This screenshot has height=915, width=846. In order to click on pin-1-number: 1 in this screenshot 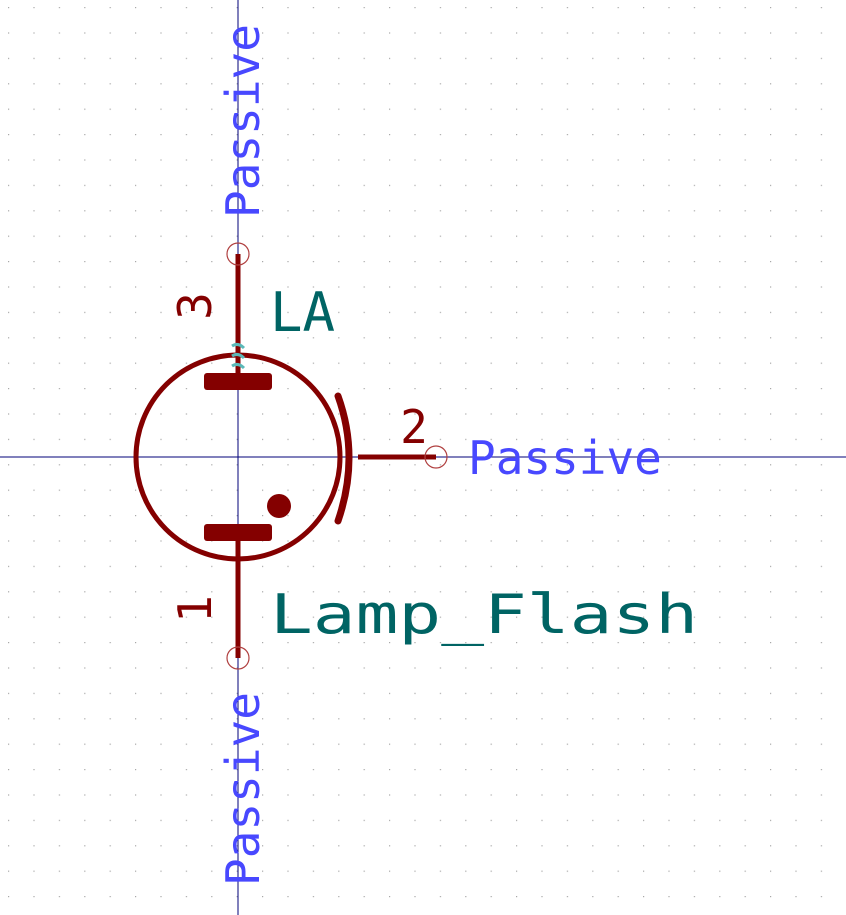, I will do `click(195, 609)`.